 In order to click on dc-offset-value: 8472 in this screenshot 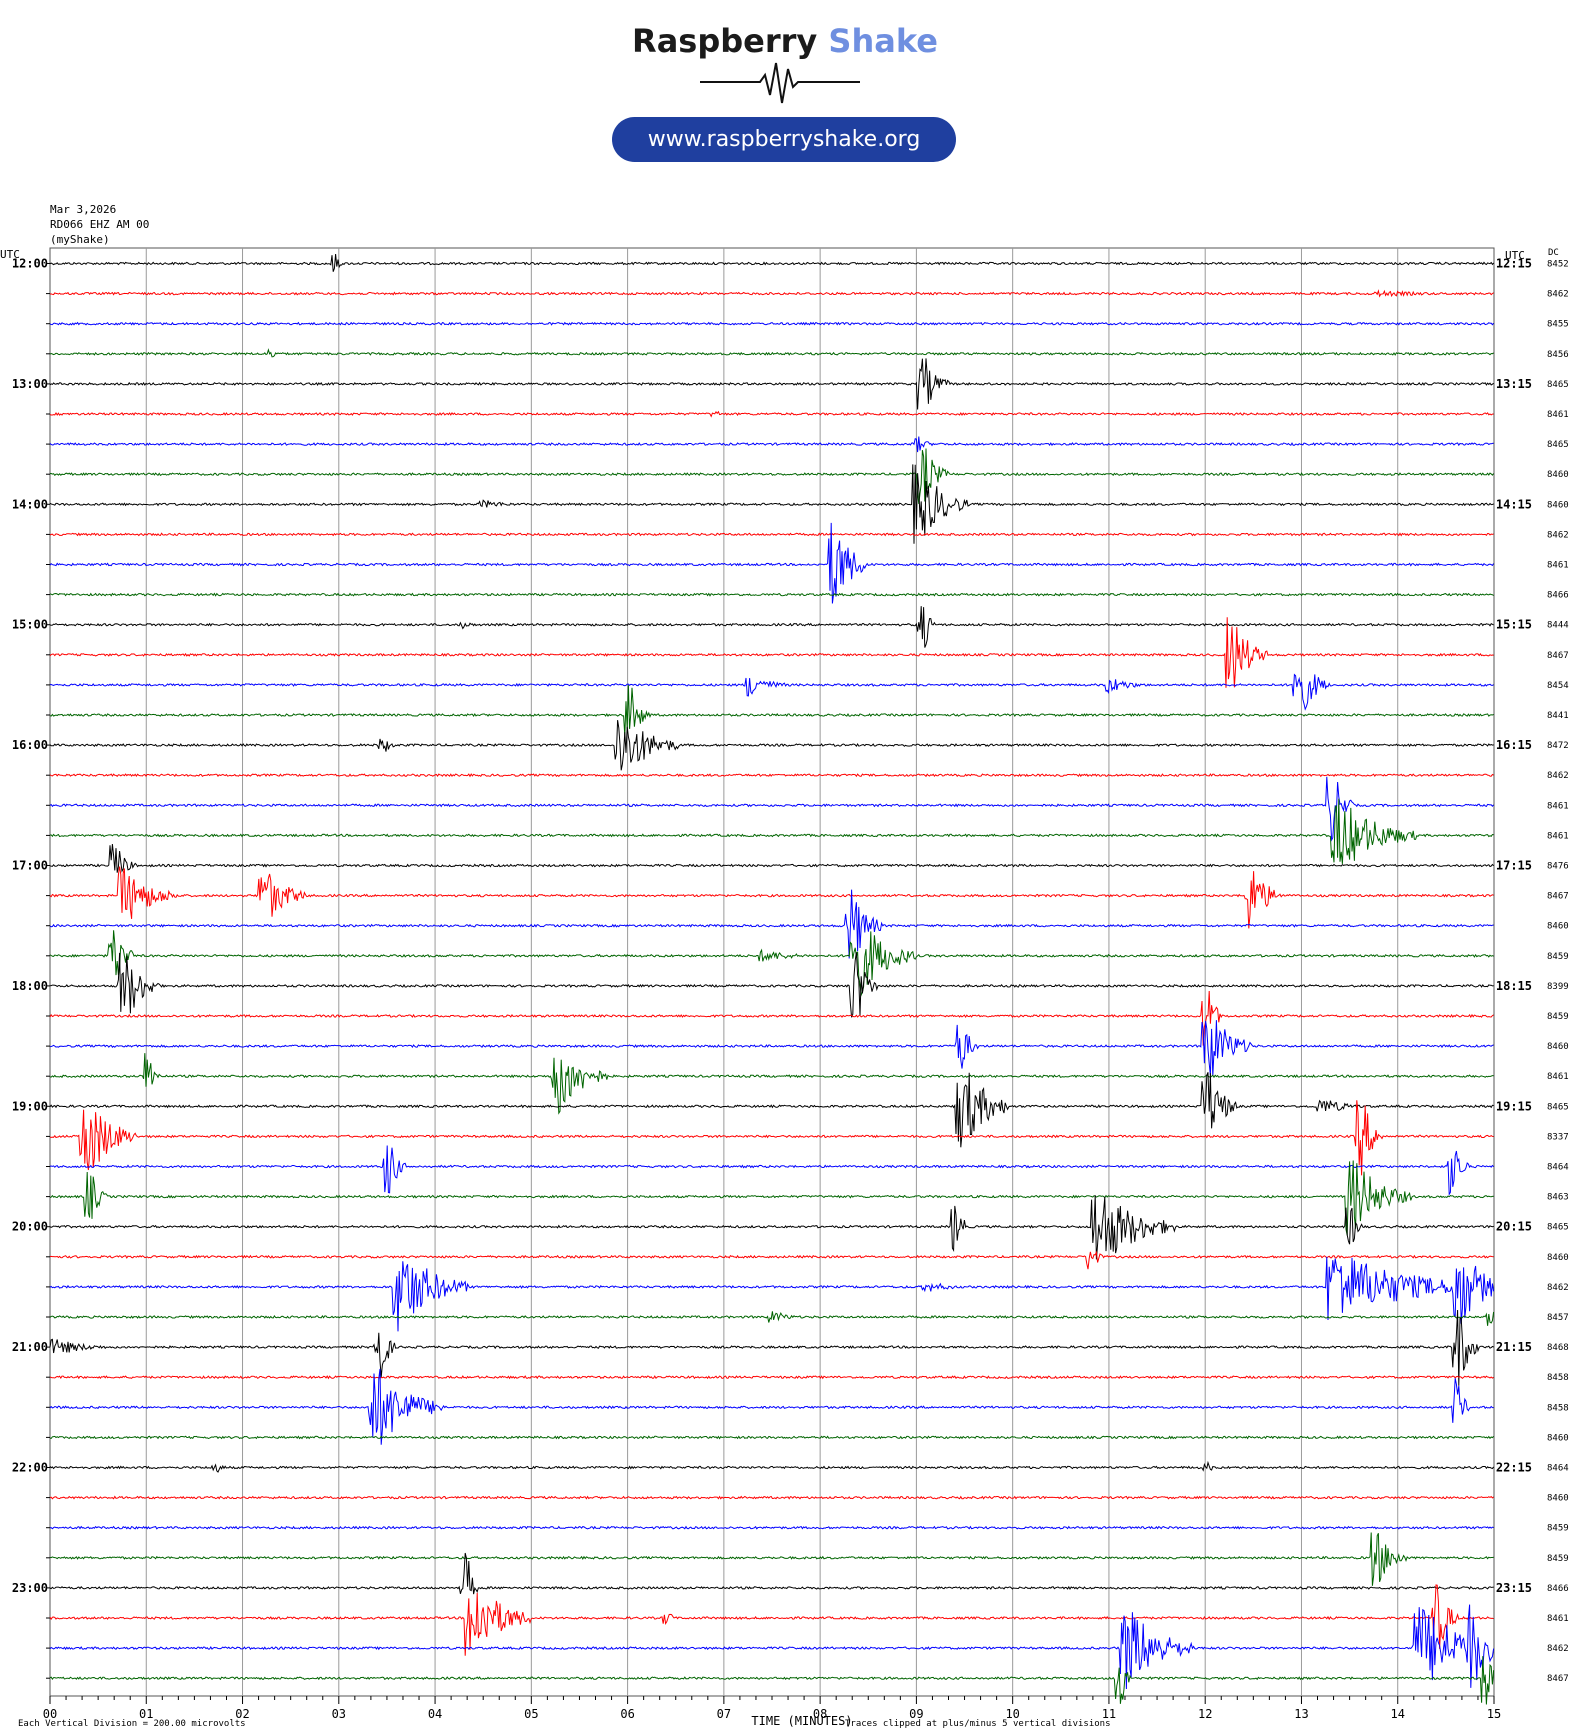, I will do `click(1558, 746)`.